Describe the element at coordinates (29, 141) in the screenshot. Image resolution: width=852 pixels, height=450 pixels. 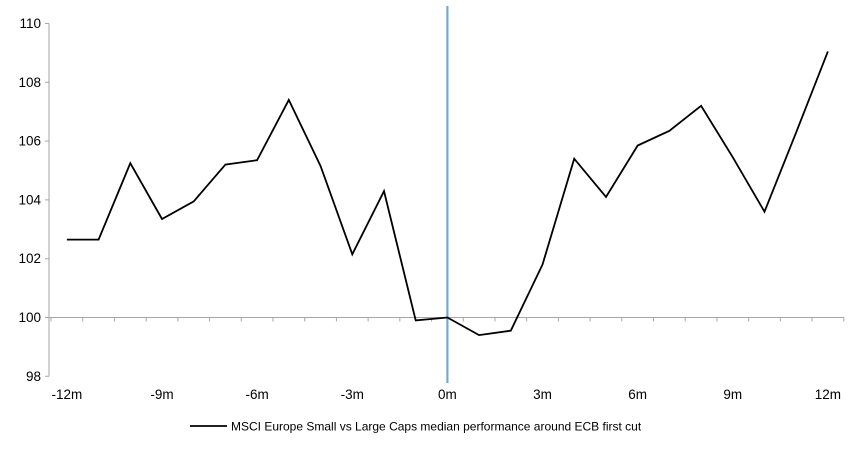
I see `y-axis-label: 106` at that location.